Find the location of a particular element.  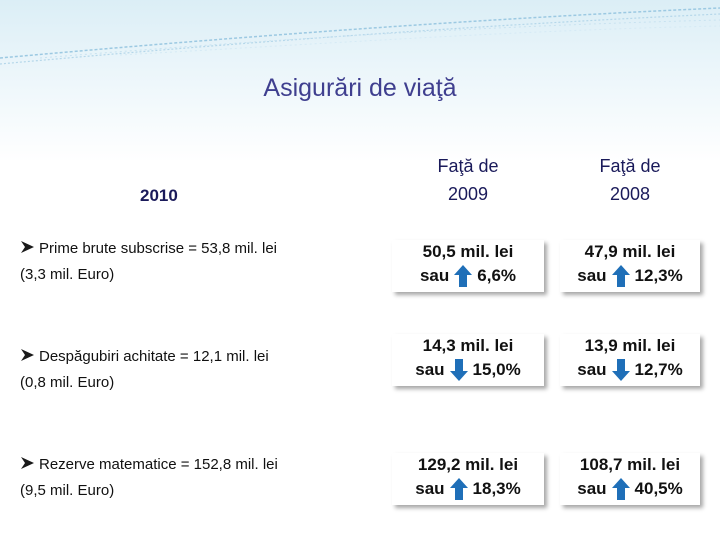

cell-prime-2008: 47,9 mil. lei sau 12,3% is located at coordinates (630, 266).